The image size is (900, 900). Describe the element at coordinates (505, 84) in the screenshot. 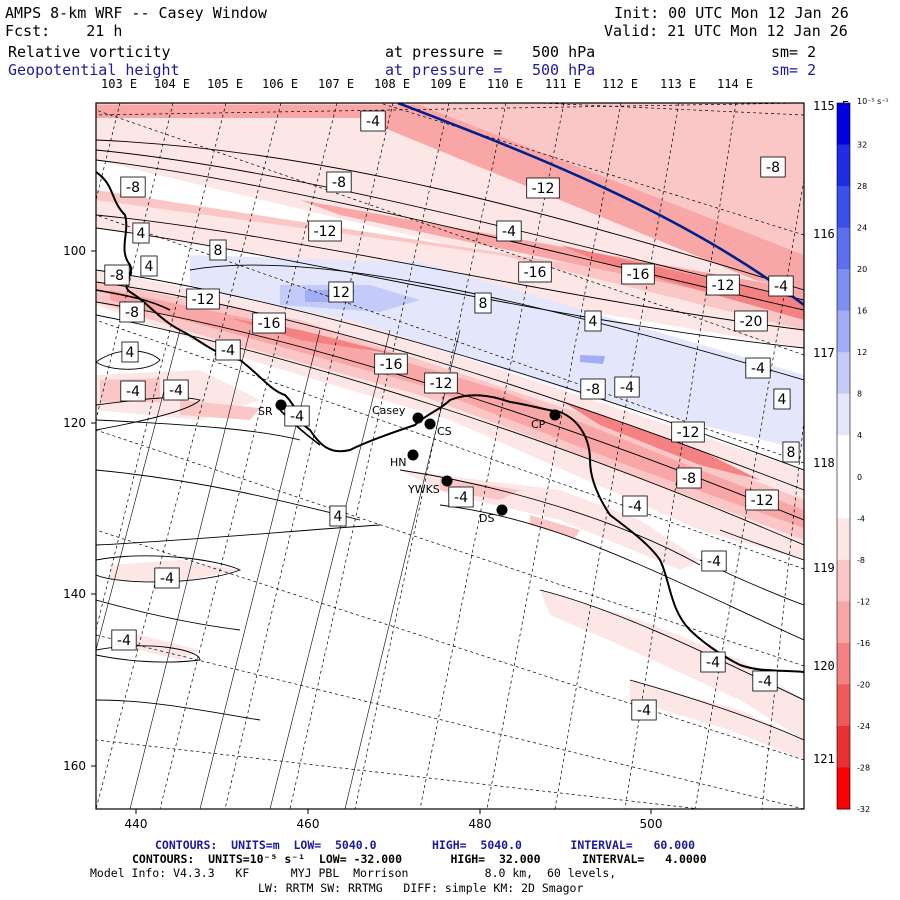

I see `lon-label: 110 E` at that location.